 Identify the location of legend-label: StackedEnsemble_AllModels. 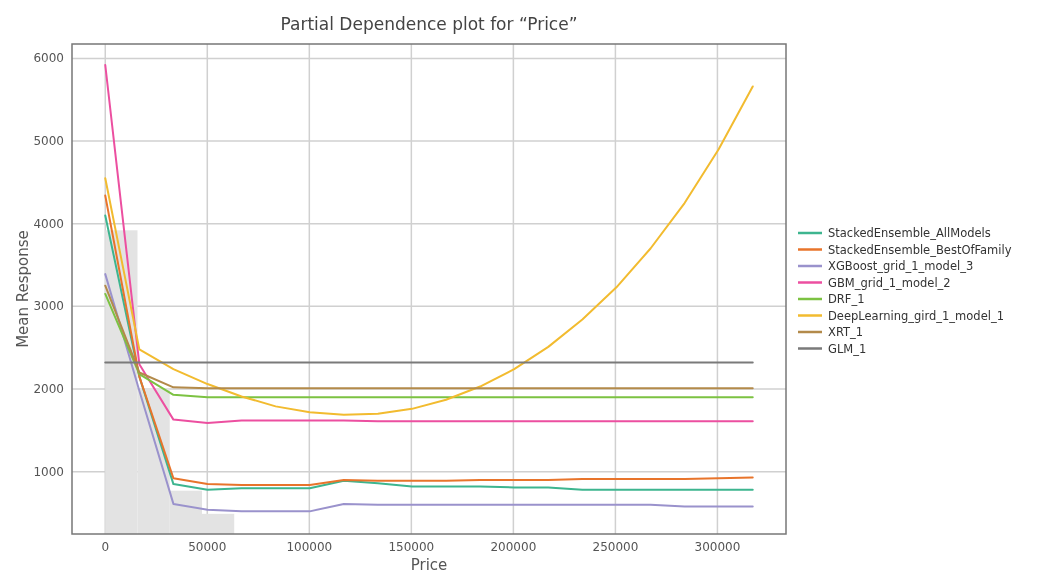
(909, 233).